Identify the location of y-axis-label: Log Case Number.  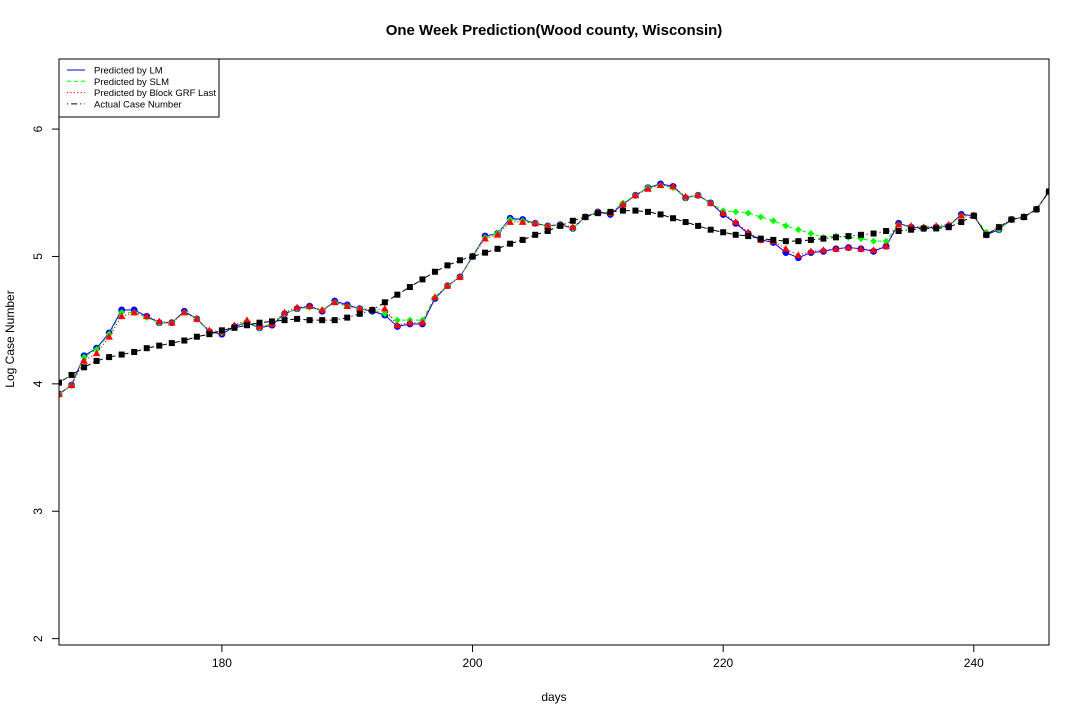
(10, 338).